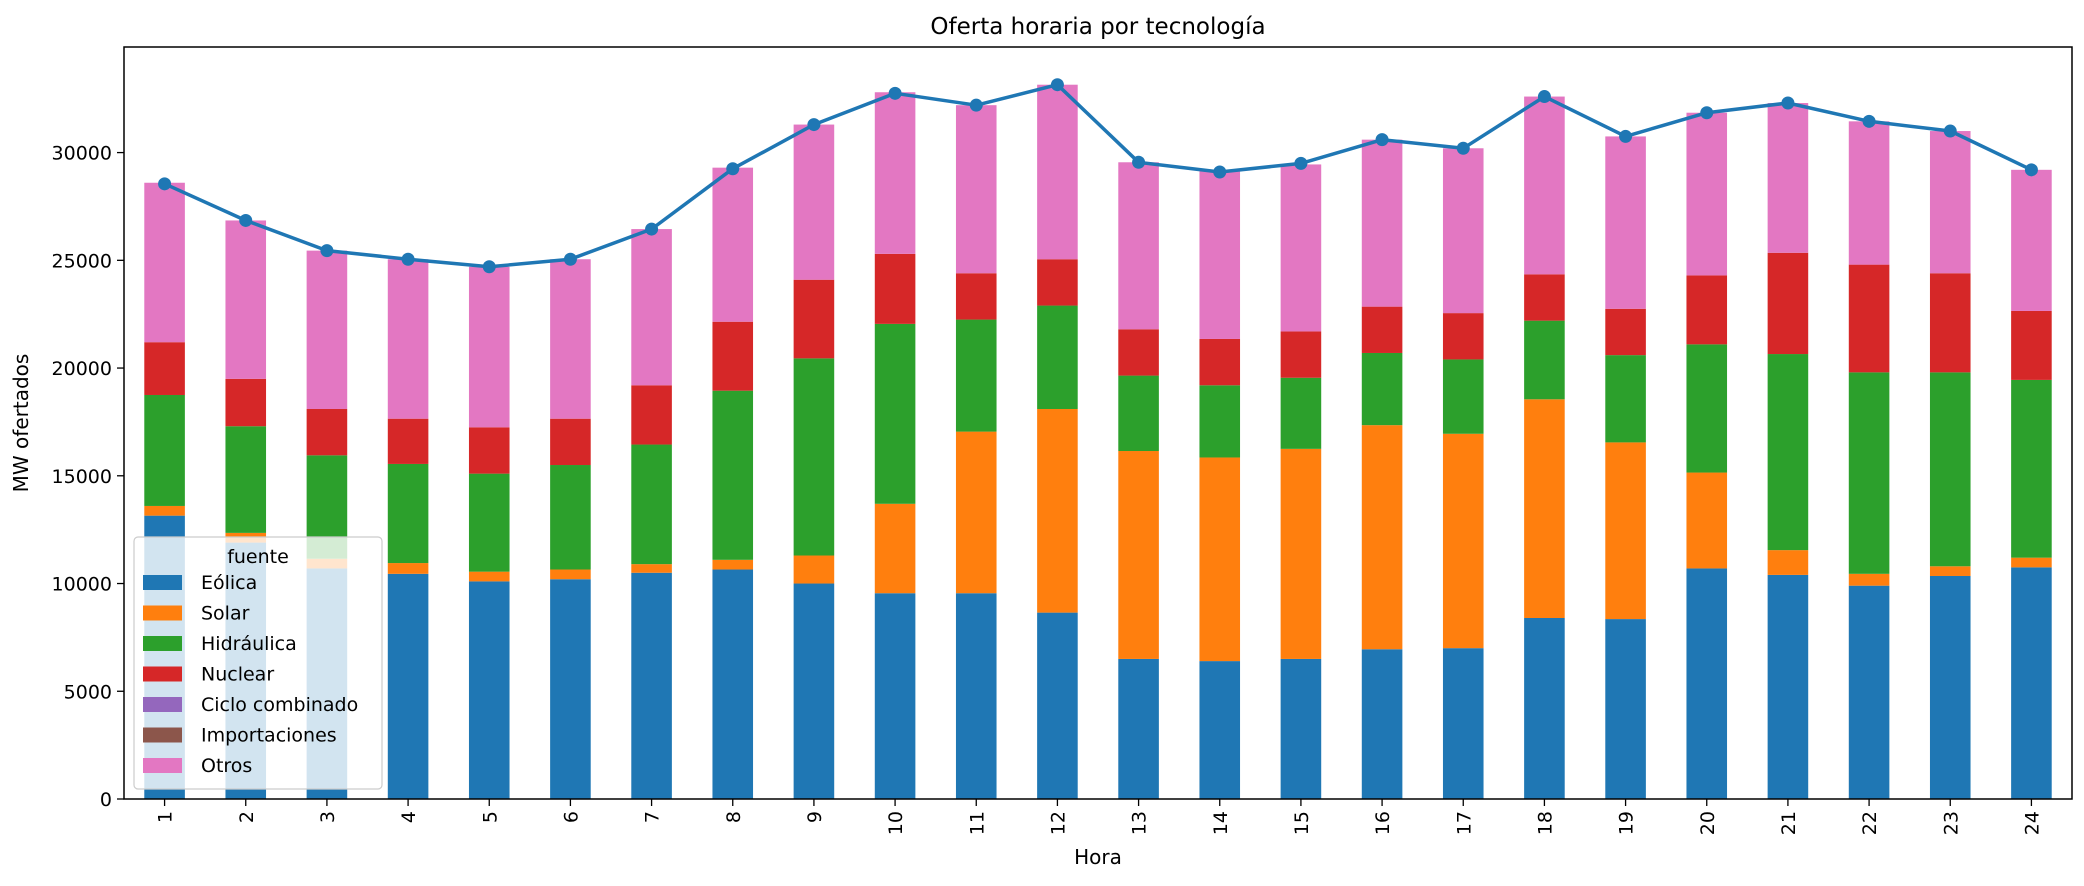 This screenshot has height=886, width=2084. I want to click on total-point-h3, so click(327, 251).